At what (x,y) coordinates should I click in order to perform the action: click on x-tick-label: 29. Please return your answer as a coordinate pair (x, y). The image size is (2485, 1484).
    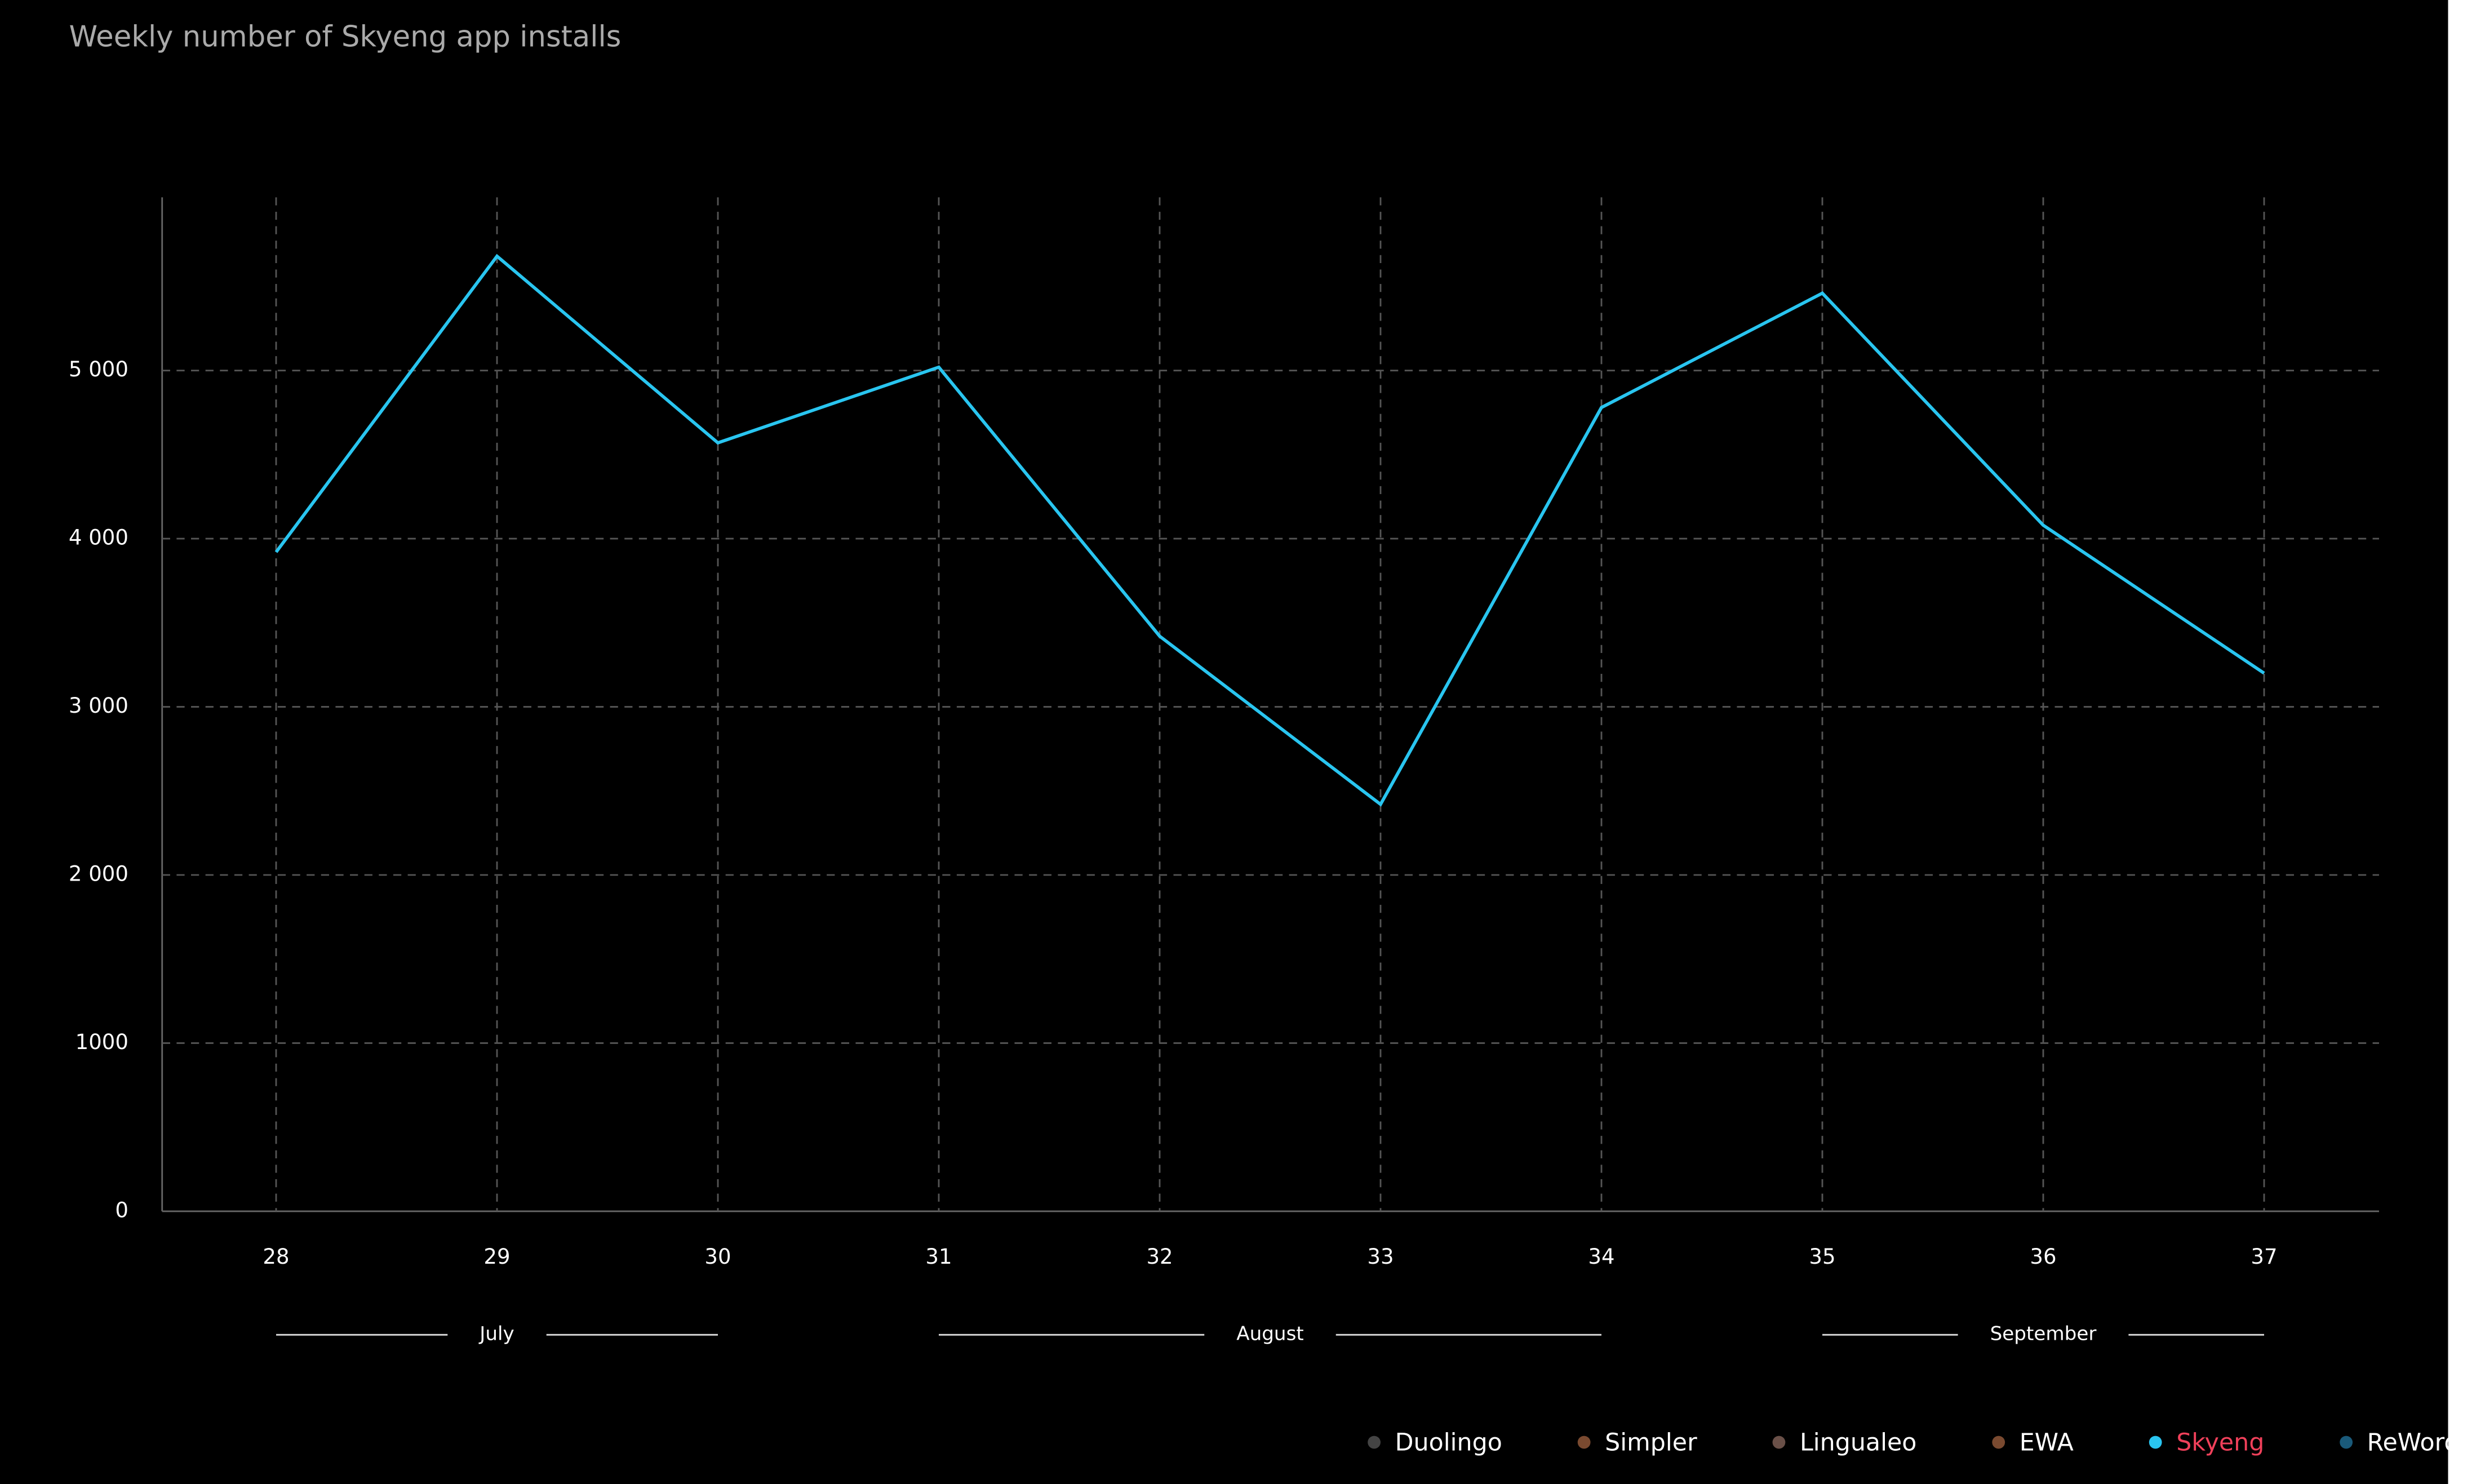
    Looking at the image, I should click on (496, 1257).